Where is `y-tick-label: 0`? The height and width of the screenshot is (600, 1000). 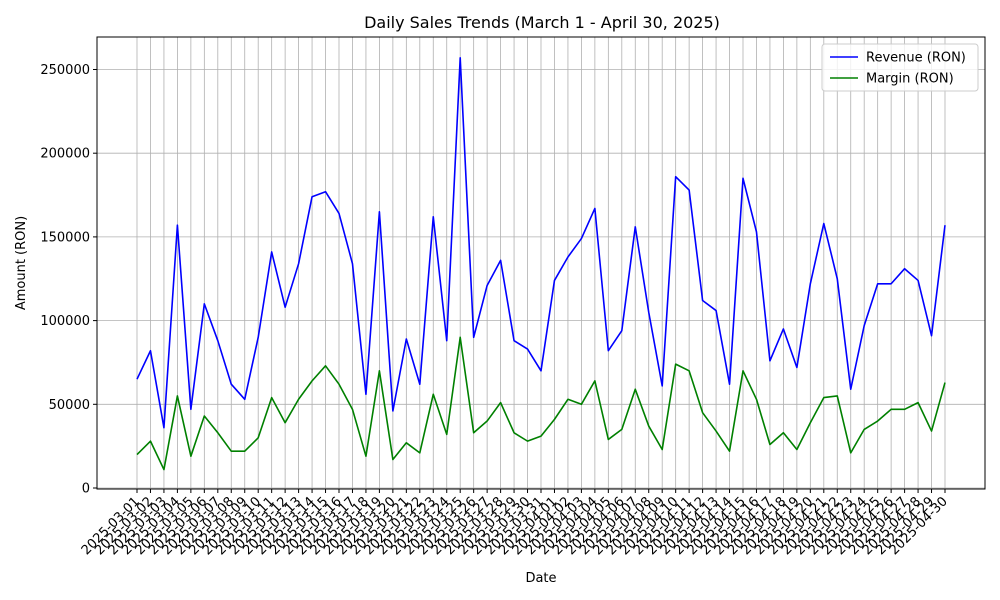
y-tick-label: 0 is located at coordinates (86, 489).